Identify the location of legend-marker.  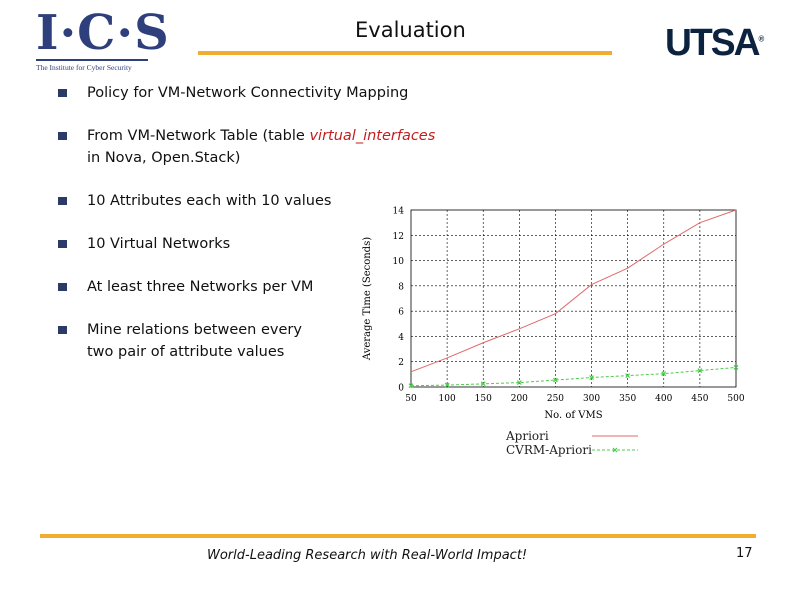
(615, 450).